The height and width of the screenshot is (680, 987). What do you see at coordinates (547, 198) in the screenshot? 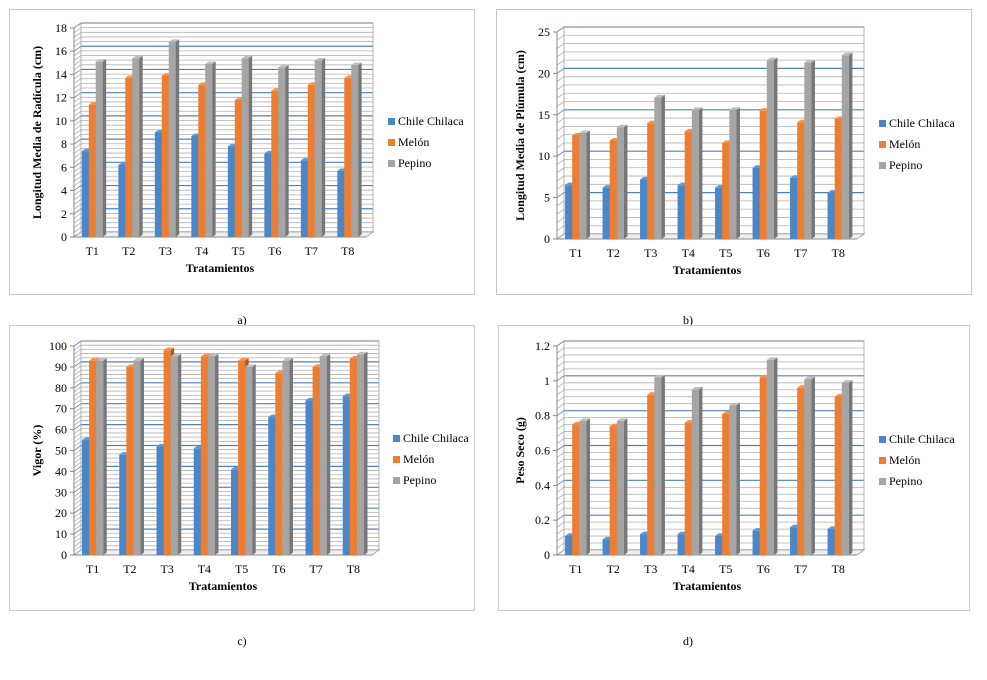
I see `y-tick-label: 5` at bounding box center [547, 198].